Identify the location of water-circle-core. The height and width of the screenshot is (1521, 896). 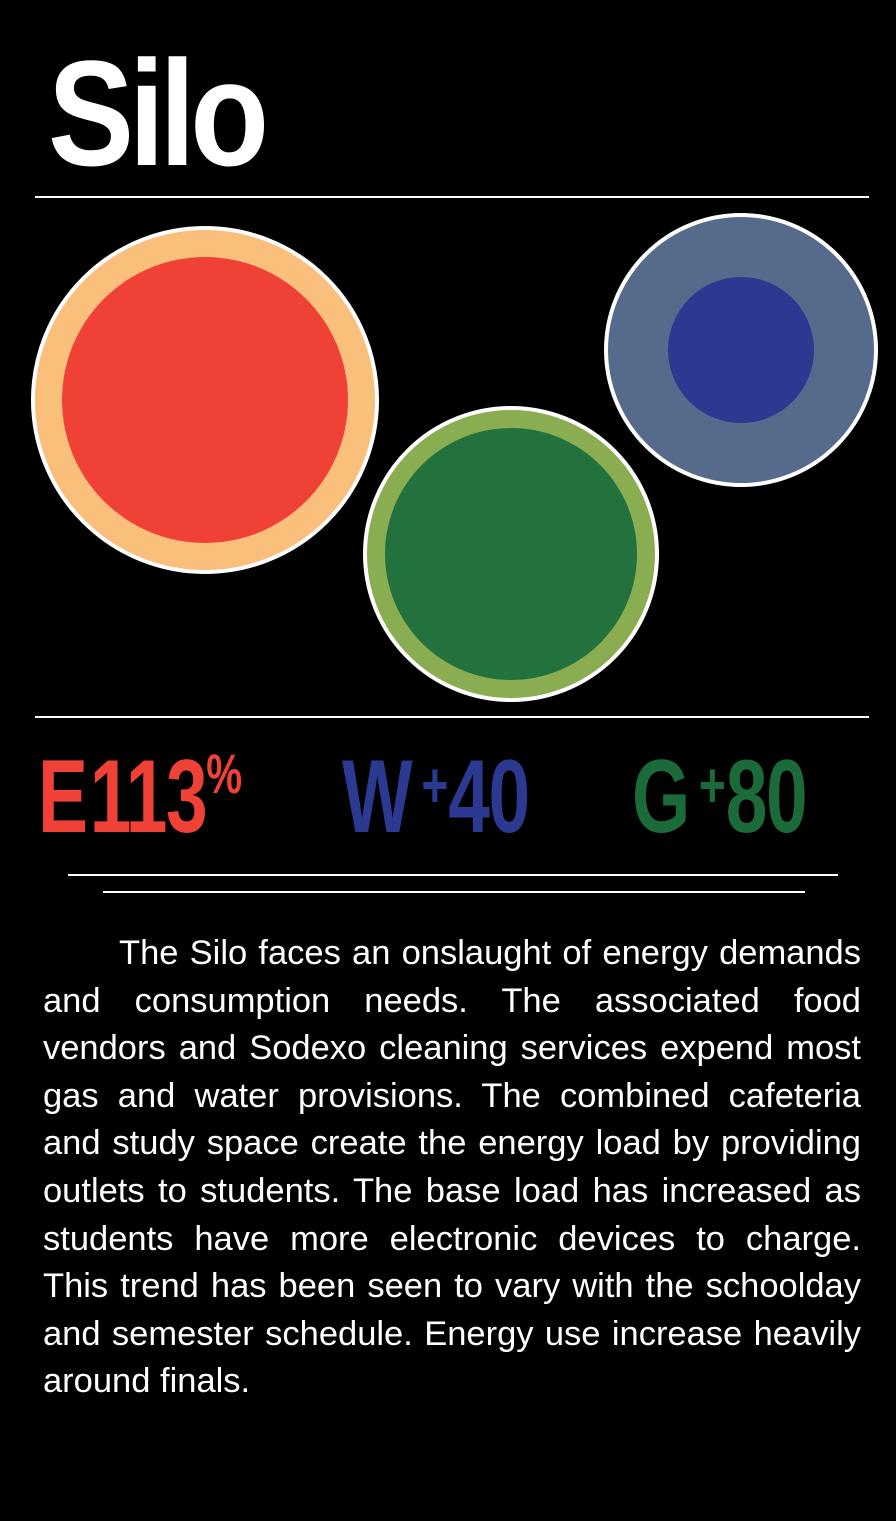
(741, 350).